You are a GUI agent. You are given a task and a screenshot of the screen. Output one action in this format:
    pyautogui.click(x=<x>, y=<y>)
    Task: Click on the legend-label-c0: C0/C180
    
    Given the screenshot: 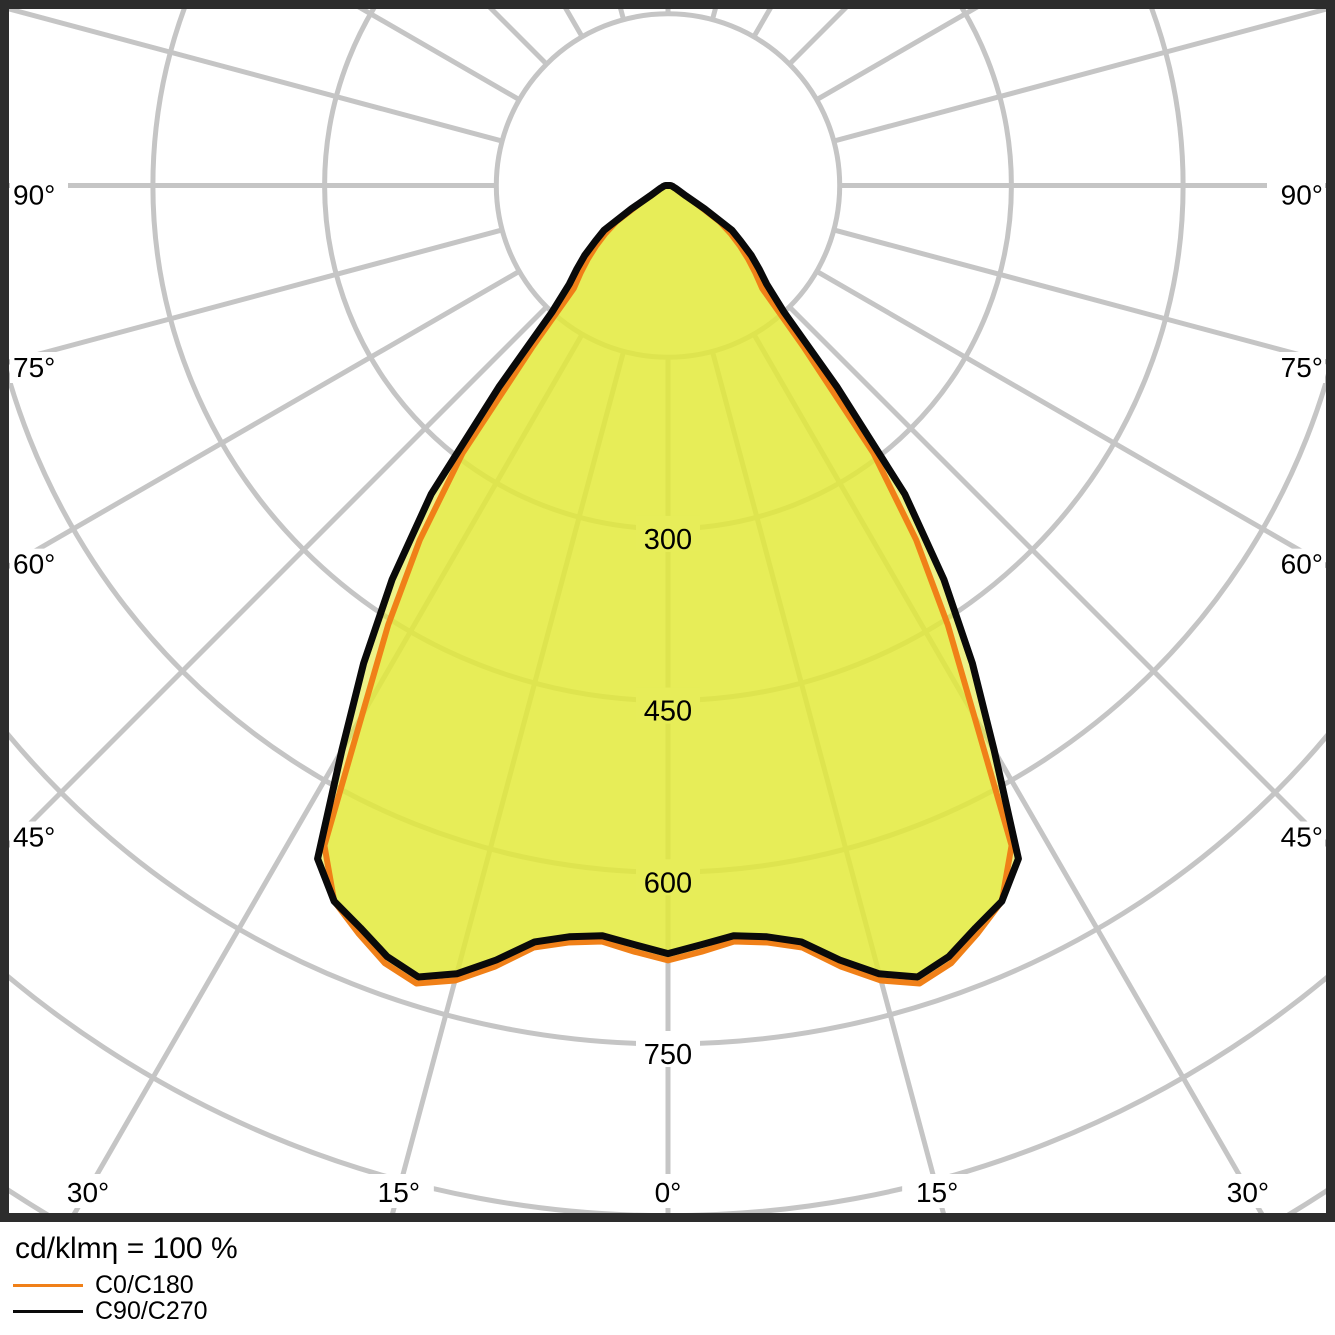 What is the action you would take?
    pyautogui.click(x=144, y=1284)
    